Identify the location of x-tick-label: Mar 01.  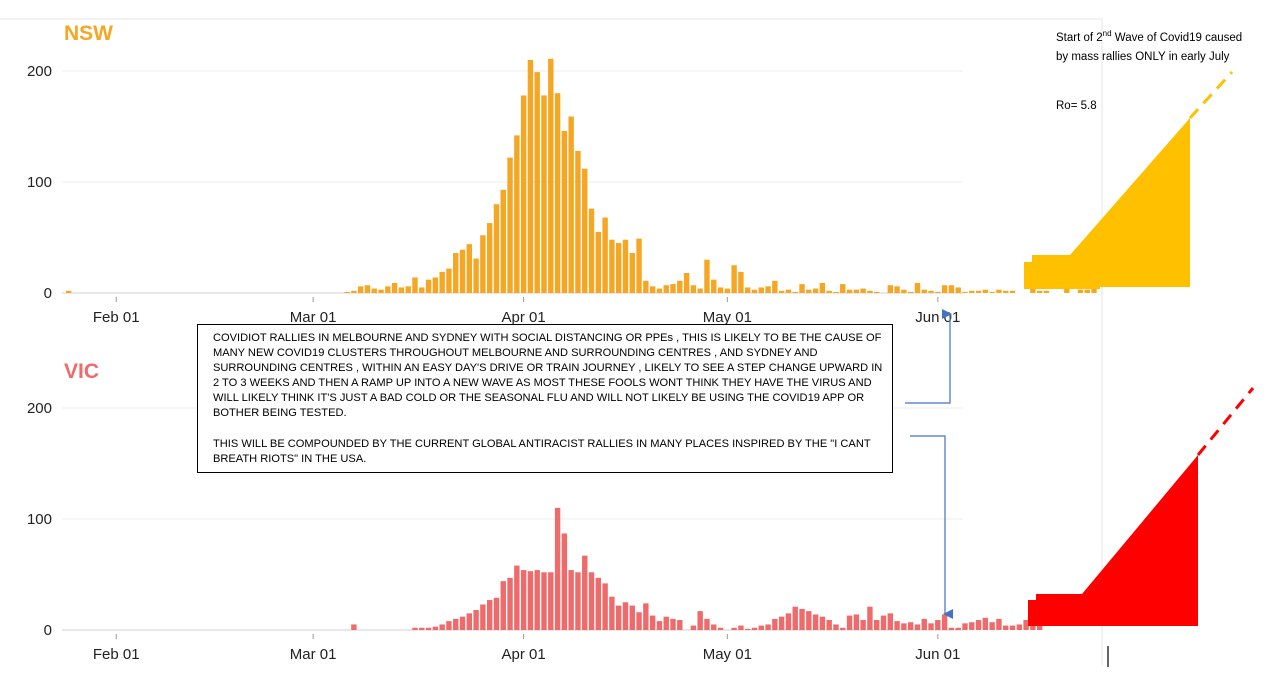
(313, 654).